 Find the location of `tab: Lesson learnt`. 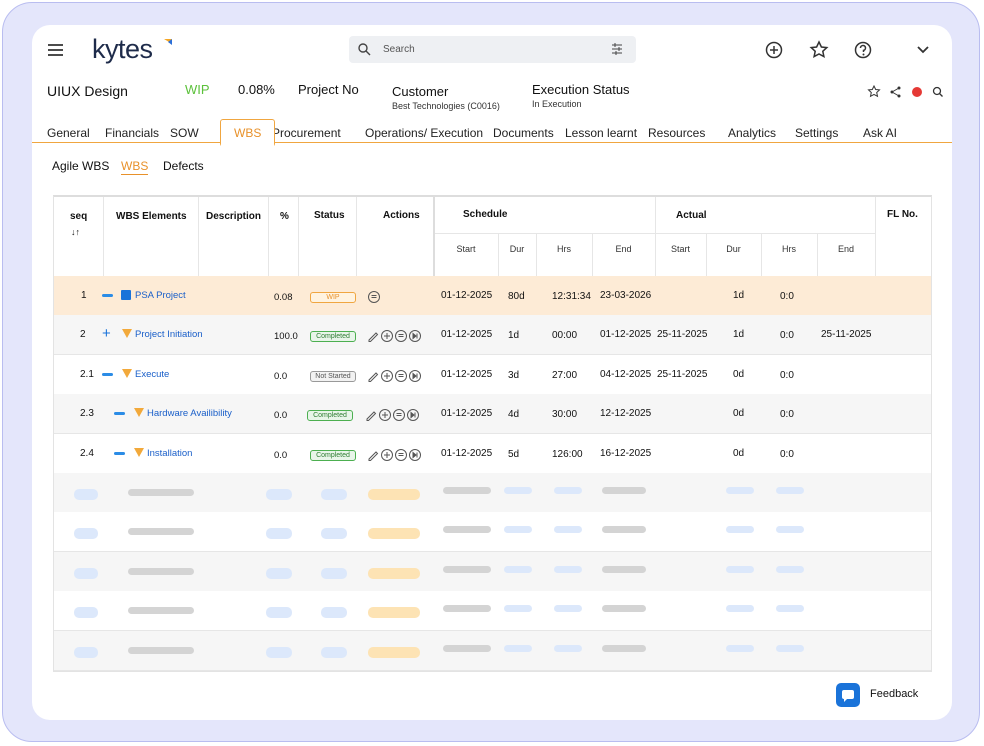

tab: Lesson learnt is located at coordinates (601, 133).